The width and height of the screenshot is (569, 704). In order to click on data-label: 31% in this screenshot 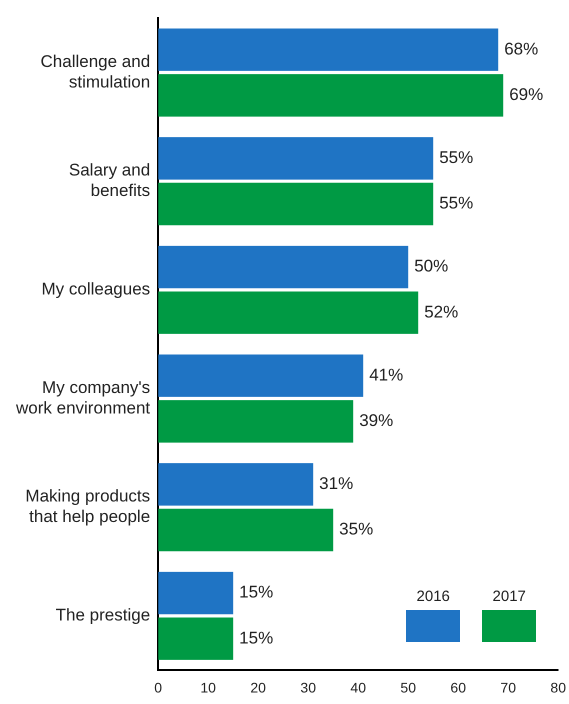, I will do `click(336, 484)`.